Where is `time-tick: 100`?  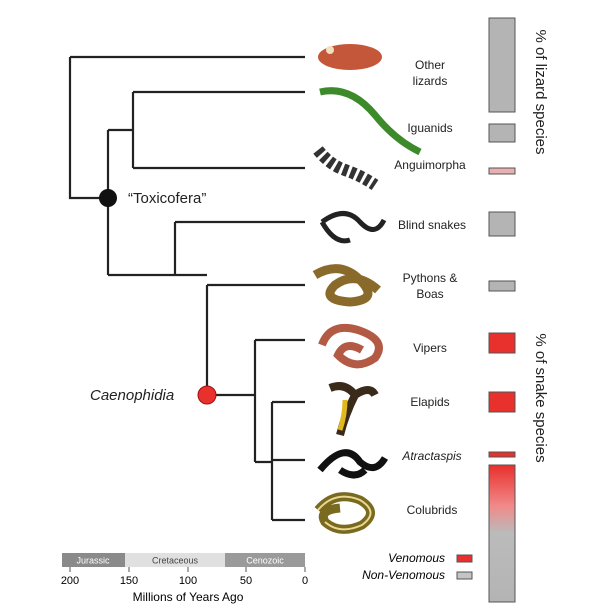 time-tick: 100 is located at coordinates (188, 581).